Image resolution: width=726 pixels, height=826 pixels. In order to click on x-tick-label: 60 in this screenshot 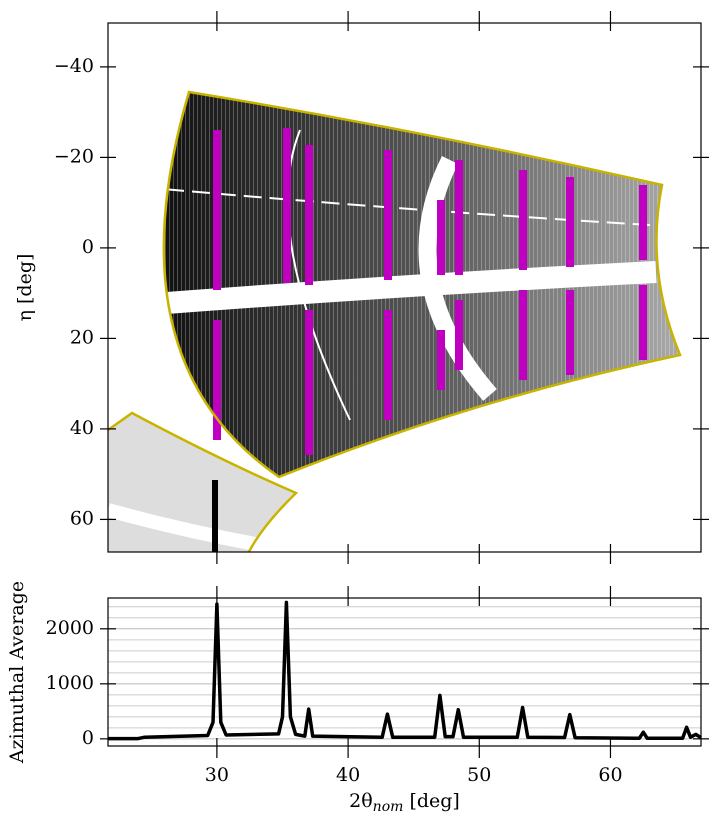, I will do `click(610, 775)`.